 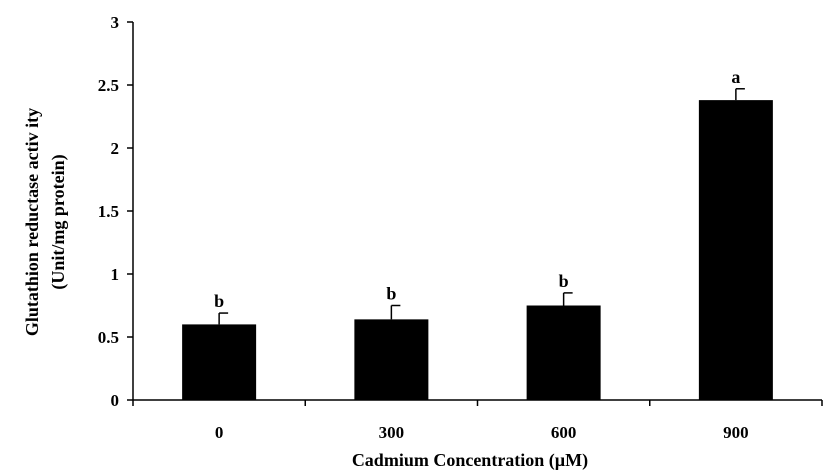 I want to click on significance-label: a, so click(x=735, y=77).